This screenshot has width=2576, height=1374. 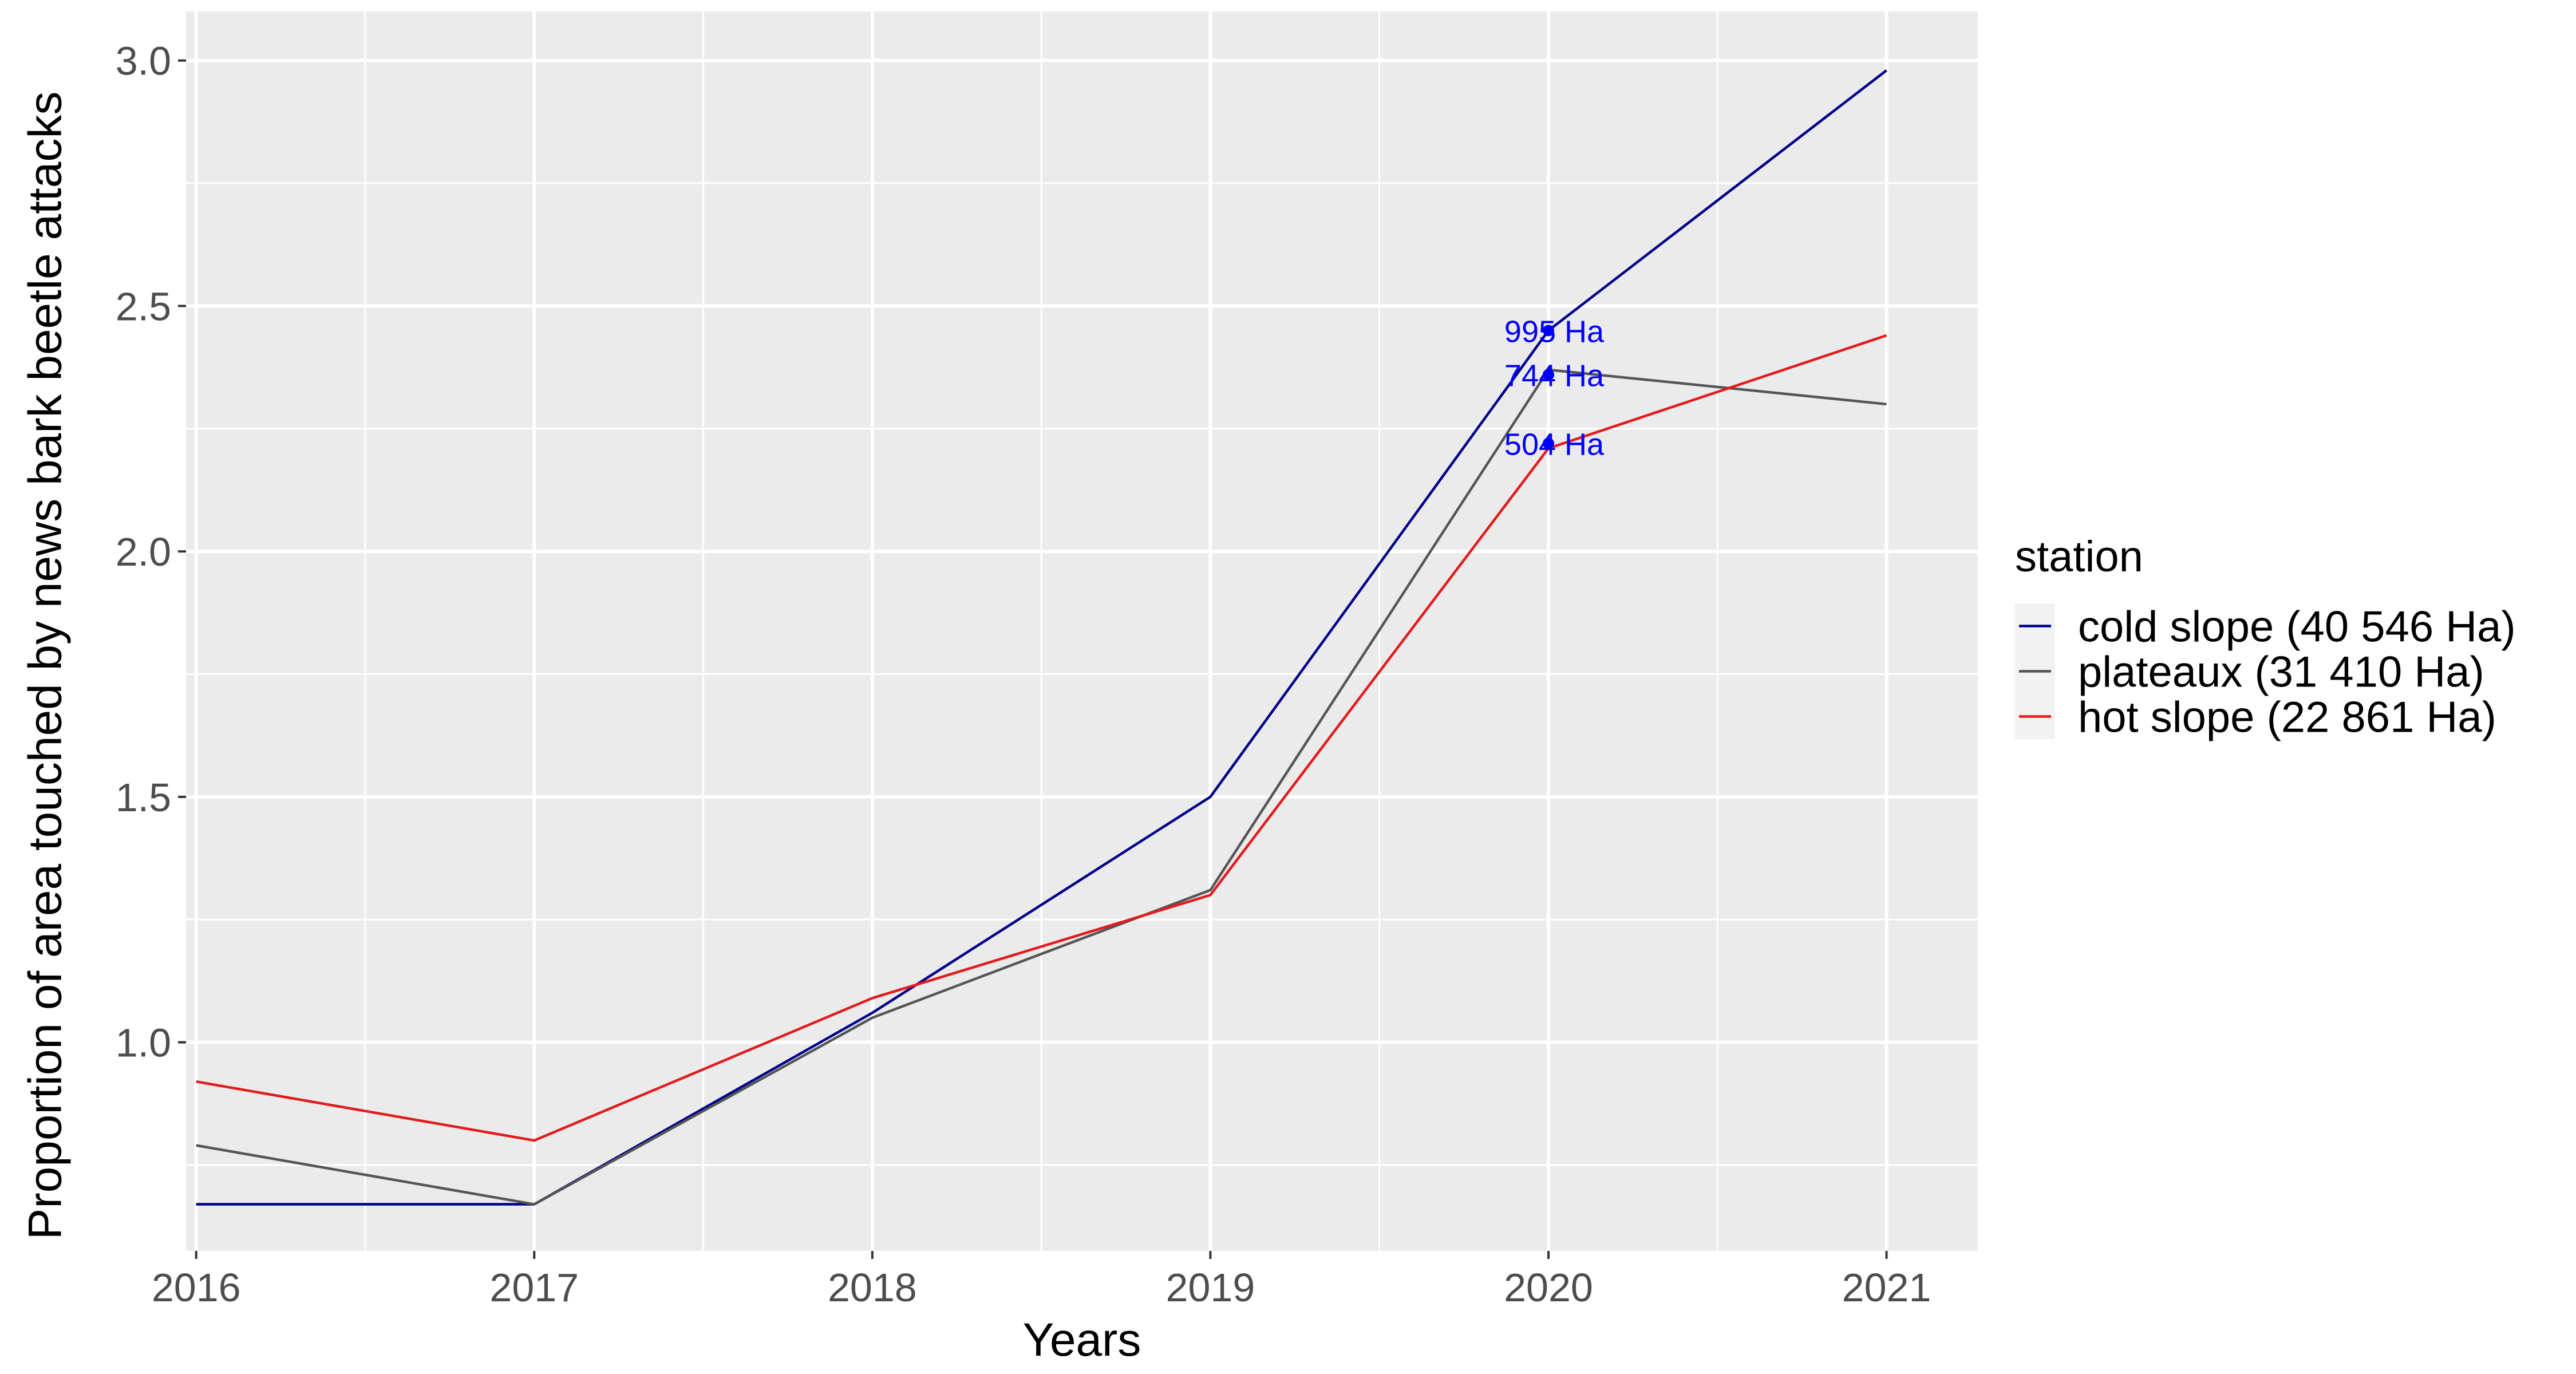 I want to click on legend-label: hot slope (22 861 Ha), so click(x=2287, y=718).